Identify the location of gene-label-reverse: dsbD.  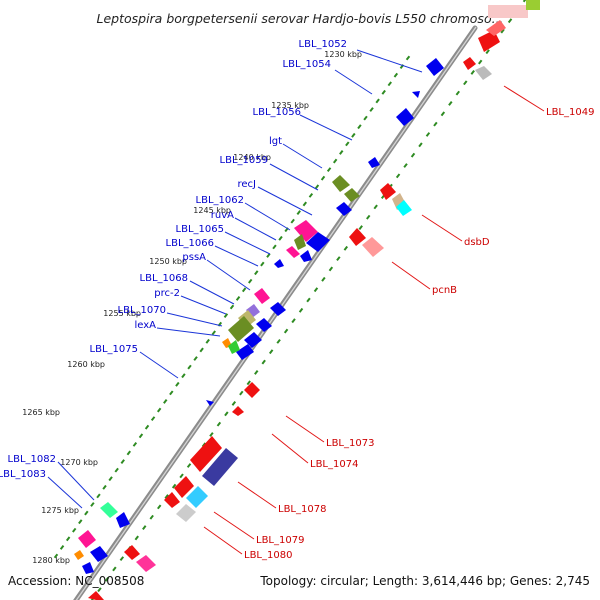
(477, 242).